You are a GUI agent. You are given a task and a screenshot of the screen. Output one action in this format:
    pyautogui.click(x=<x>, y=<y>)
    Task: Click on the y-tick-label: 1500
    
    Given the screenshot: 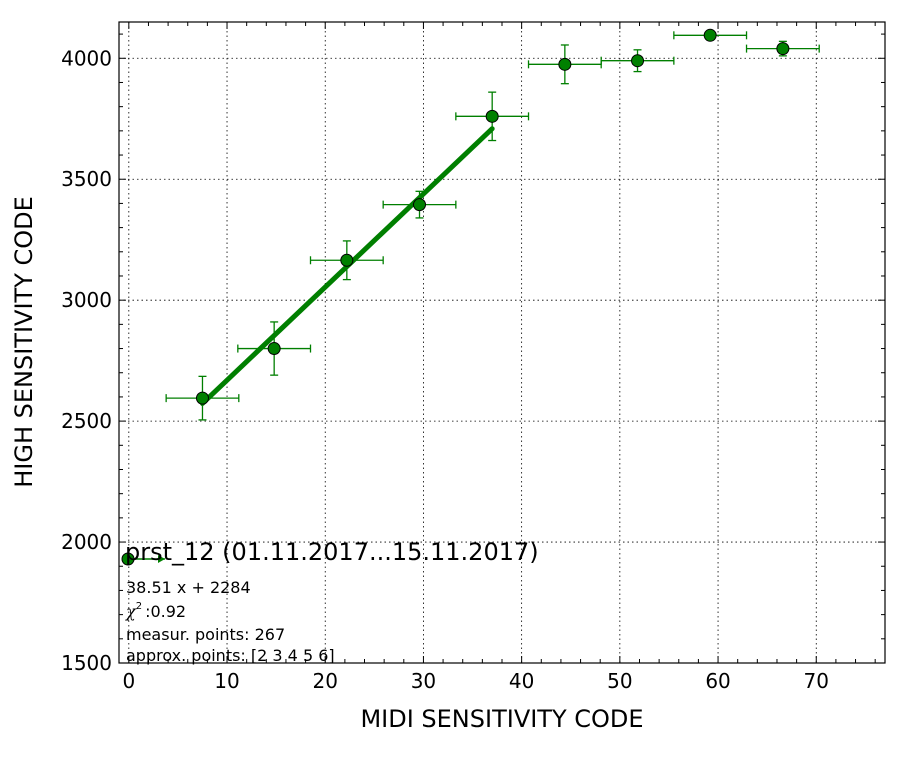 What is the action you would take?
    pyautogui.click(x=86, y=663)
    